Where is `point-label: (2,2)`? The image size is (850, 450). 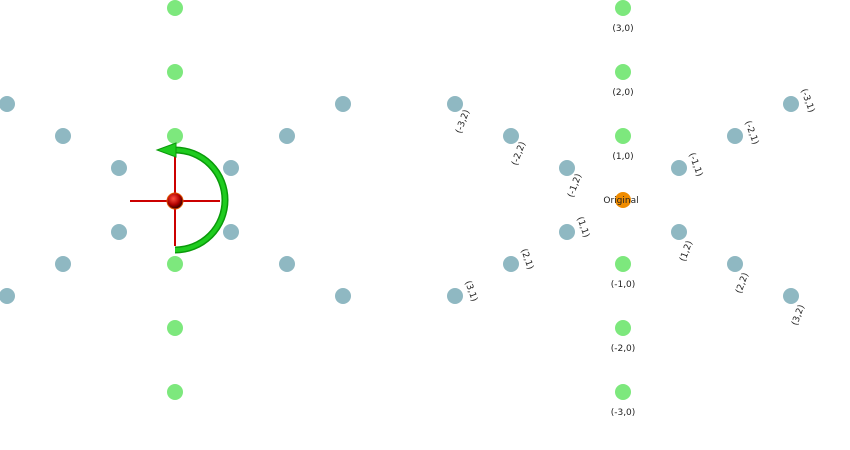
point-label: (2,2) is located at coordinates (742, 283).